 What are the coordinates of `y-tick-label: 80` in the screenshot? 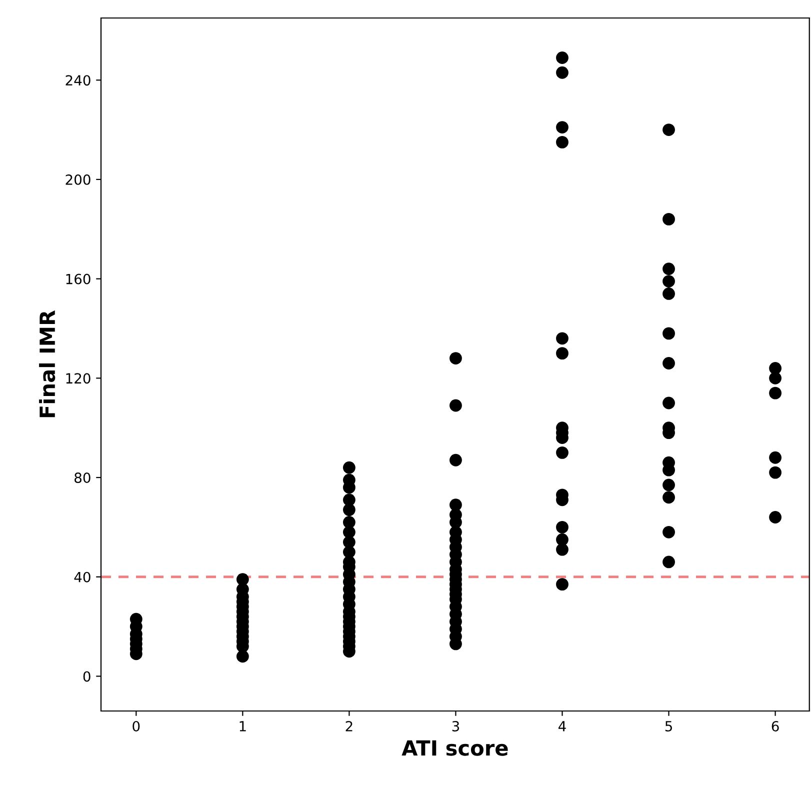 It's located at (82, 477).